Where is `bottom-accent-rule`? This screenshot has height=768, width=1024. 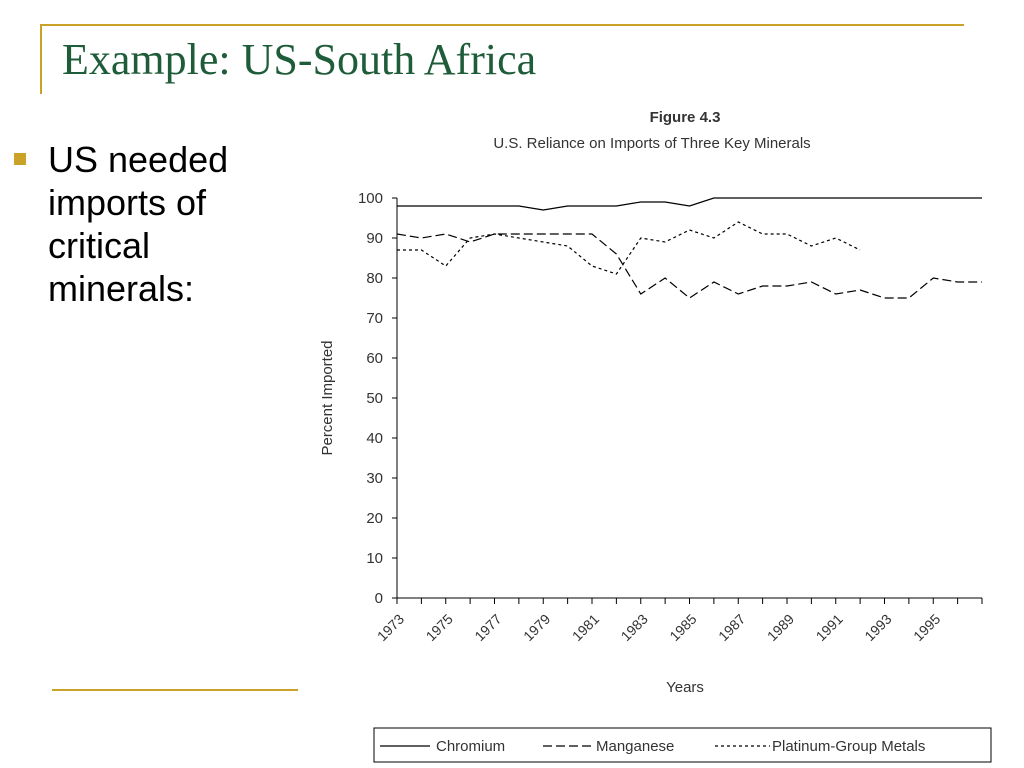
bottom-accent-rule is located at coordinates (175, 690).